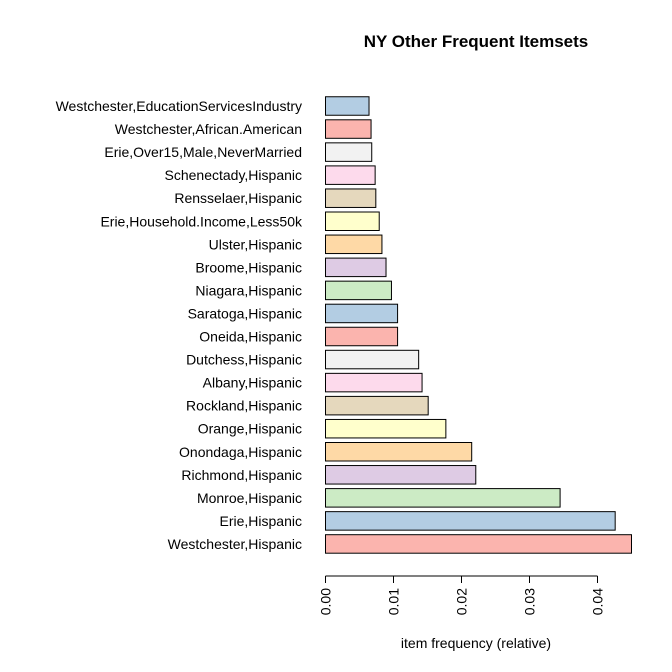  I want to click on category-label: Ulster,Hispanic, so click(255, 244).